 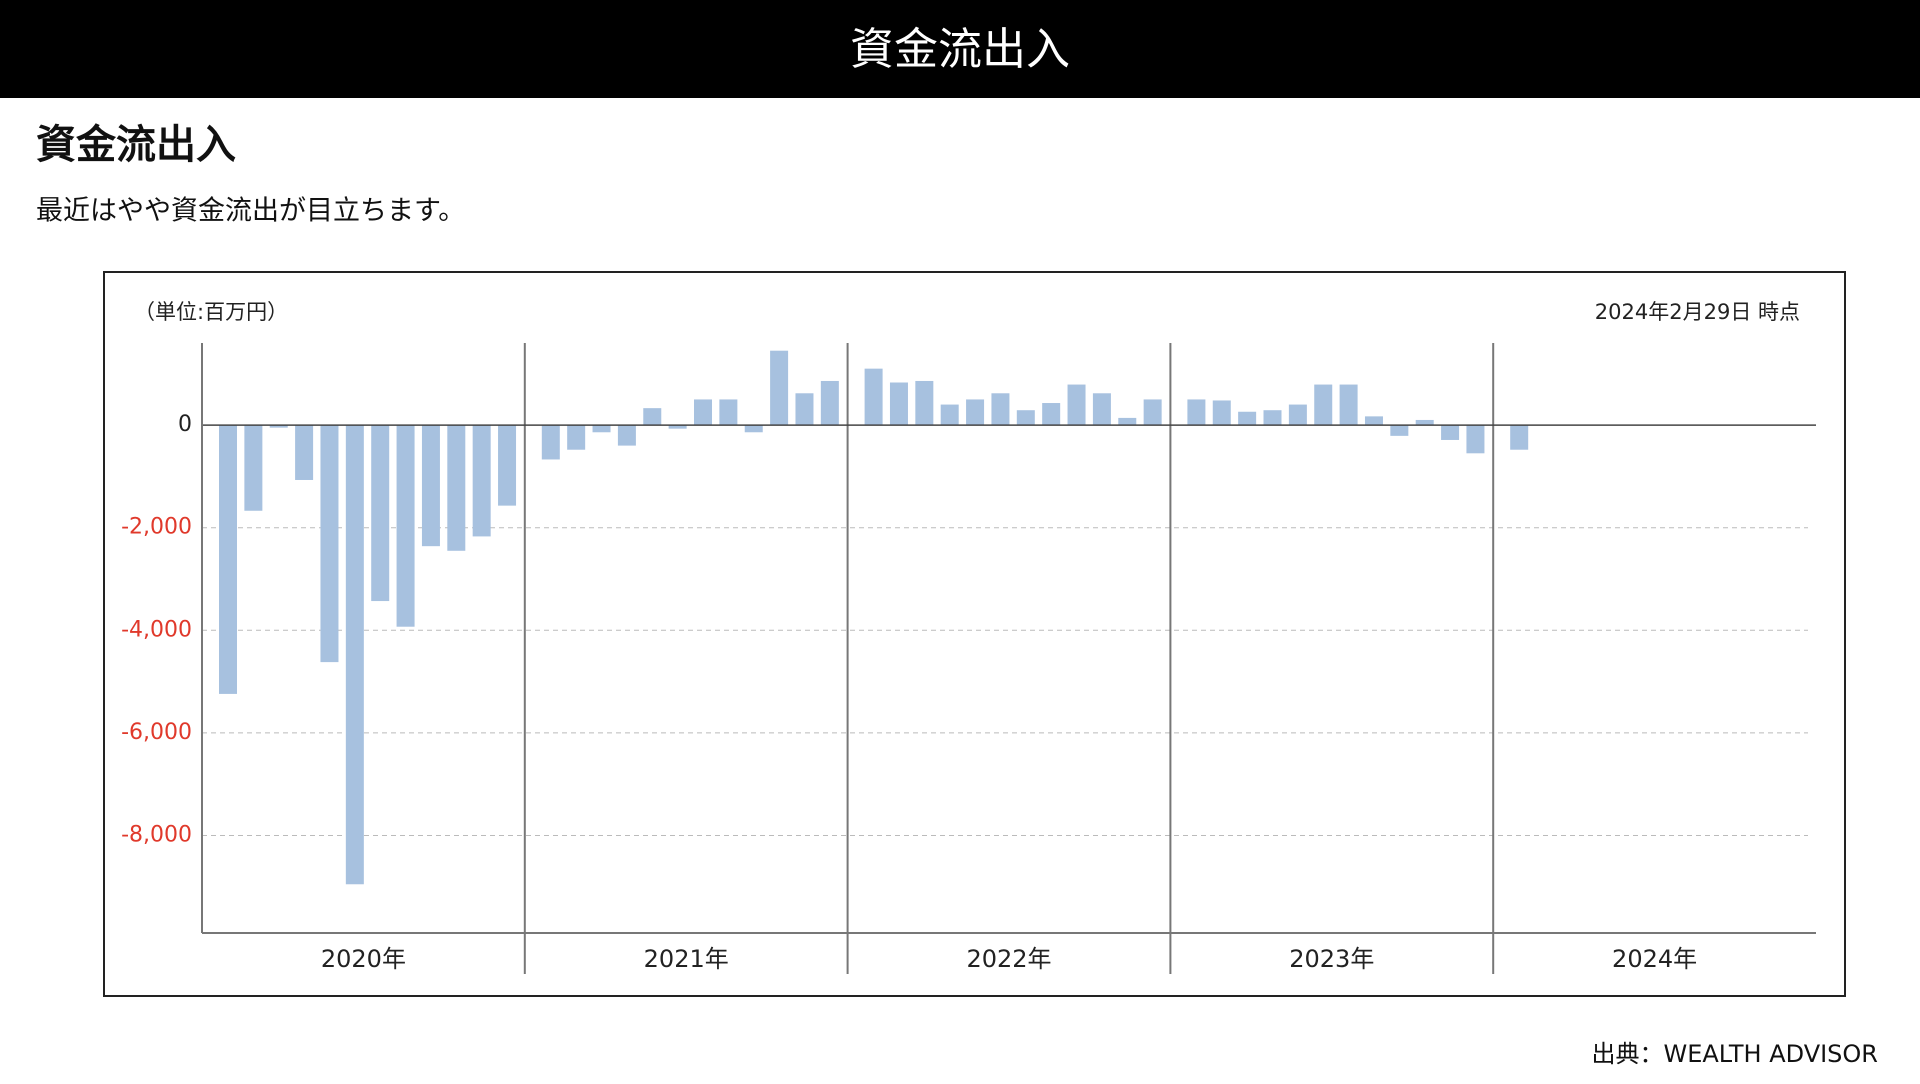 I want to click on source: 出典：WEALTH ADVISOR, so click(x=1735, y=1054).